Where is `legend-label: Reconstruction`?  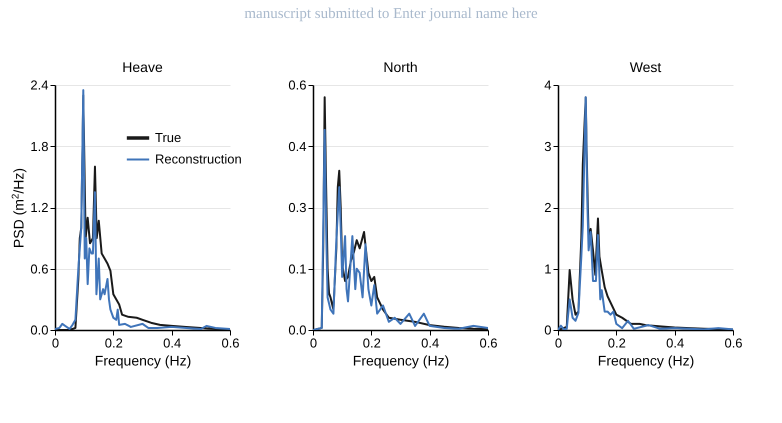 legend-label: Reconstruction is located at coordinates (198, 159).